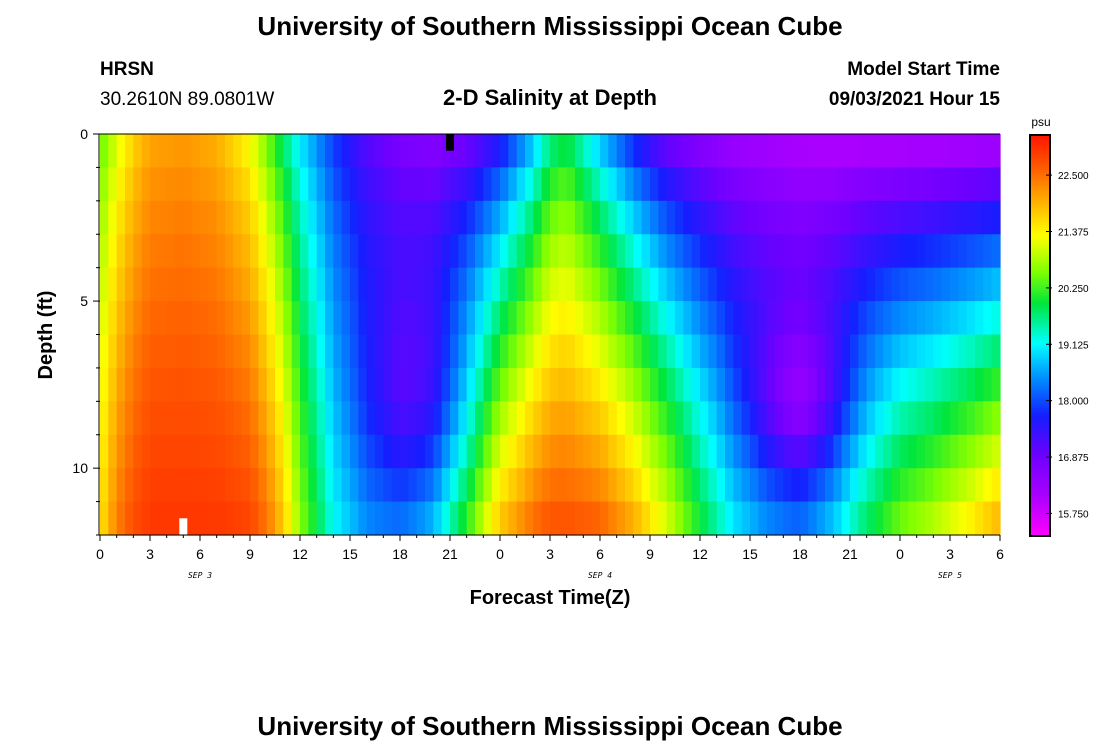  I want to click on x-tick-label: 6, so click(1000, 554).